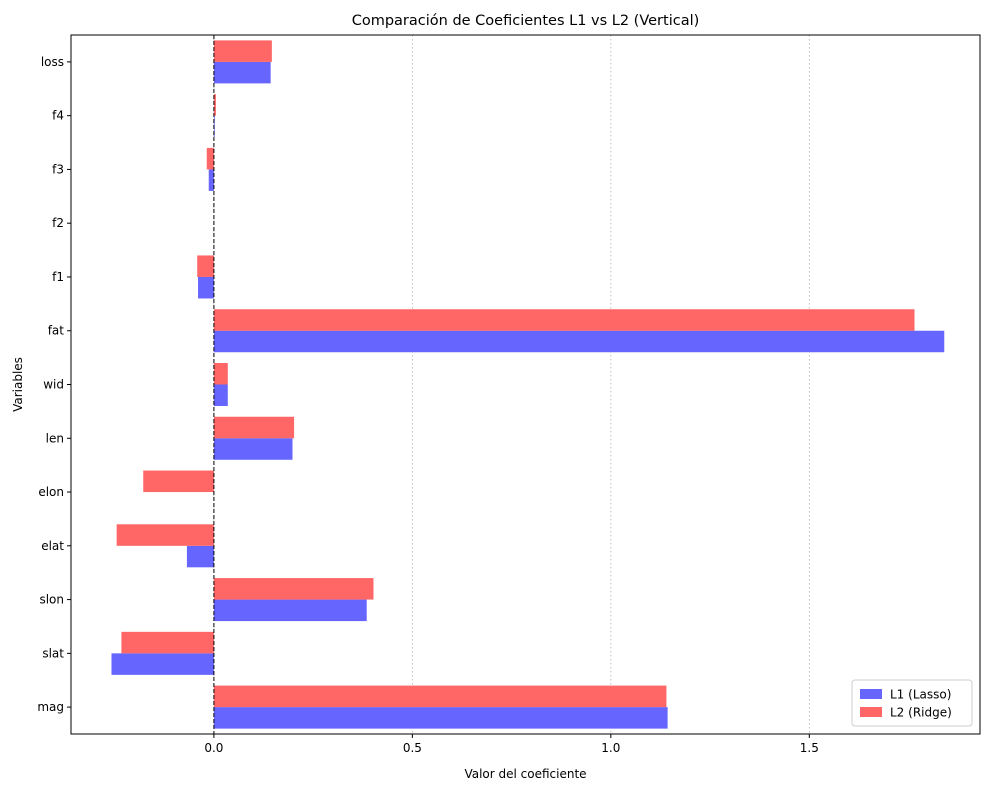  I want to click on bar-l1-fat, so click(579, 341).